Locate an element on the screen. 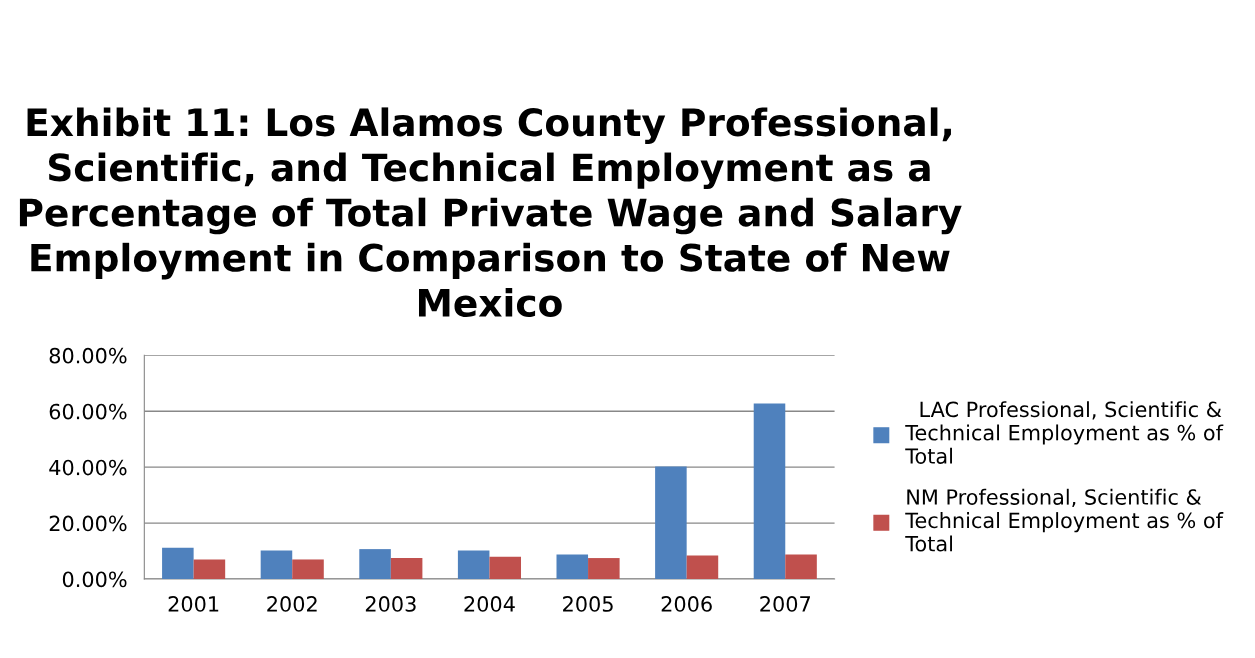  x-tick-label: 2006 is located at coordinates (686, 604).